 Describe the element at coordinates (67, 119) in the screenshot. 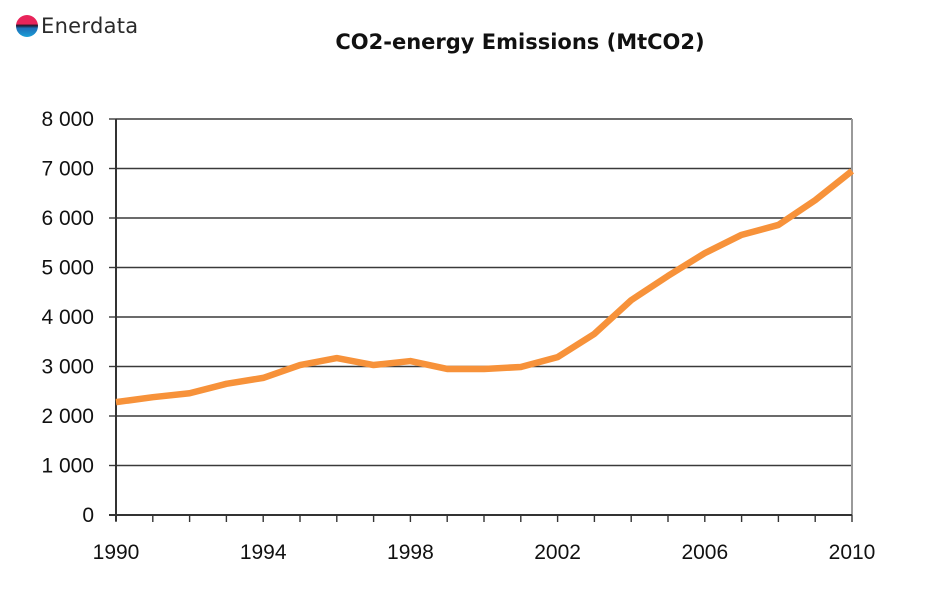

I see `y-tick-label: 8 000` at that location.